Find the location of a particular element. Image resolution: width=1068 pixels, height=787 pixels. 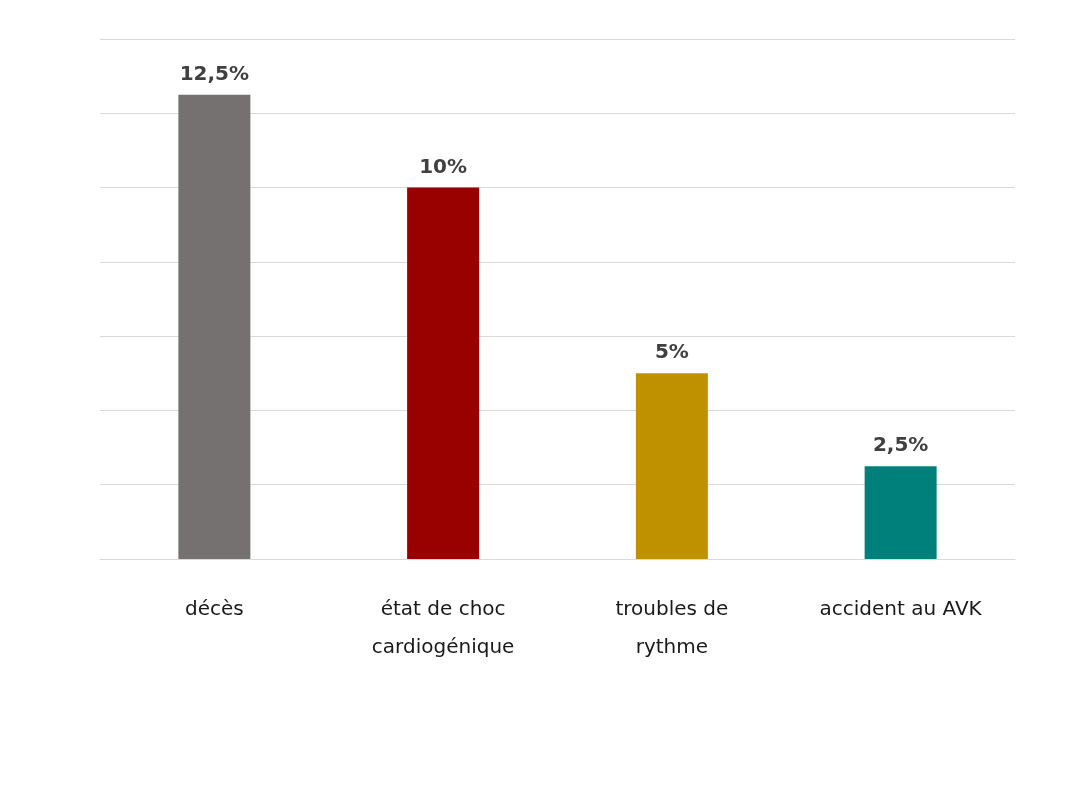

x-tick-label: troubles de rythme is located at coordinates (672, 627).